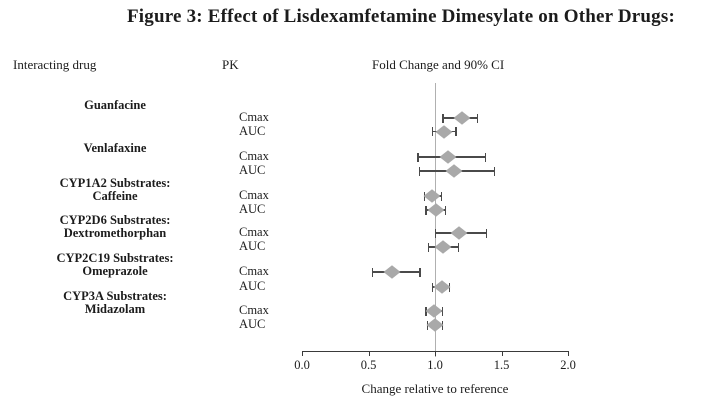 Image resolution: width=717 pixels, height=404 pixels. Describe the element at coordinates (115, 233) in the screenshot. I see `group-label: Dextromethorphan` at that location.